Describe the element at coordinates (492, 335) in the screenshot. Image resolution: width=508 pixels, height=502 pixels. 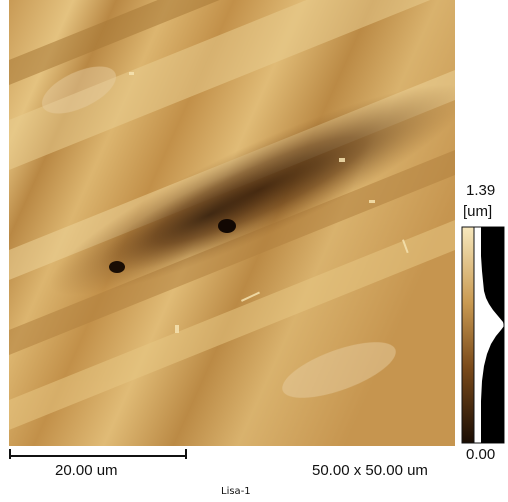
I see `height-histogram` at that location.